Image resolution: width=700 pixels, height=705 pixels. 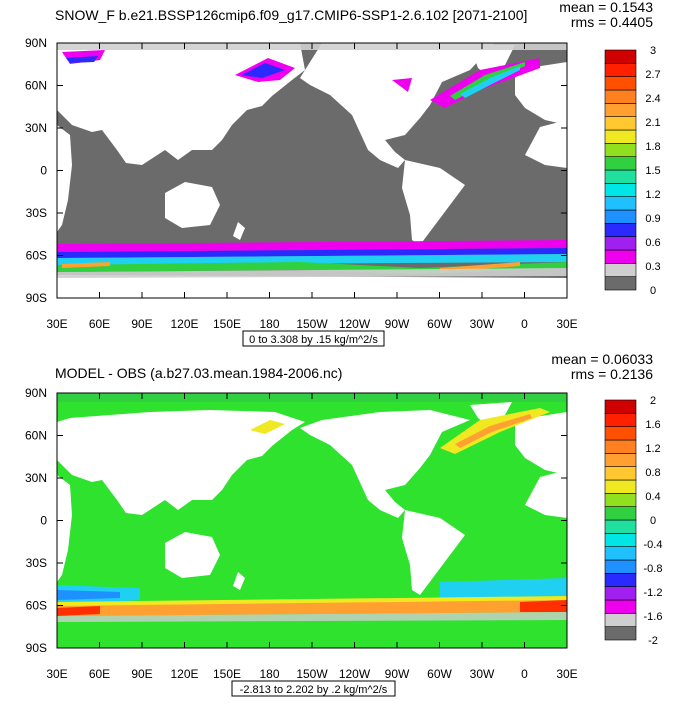 I want to click on x-tick-label: 30W, so click(x=482, y=324).